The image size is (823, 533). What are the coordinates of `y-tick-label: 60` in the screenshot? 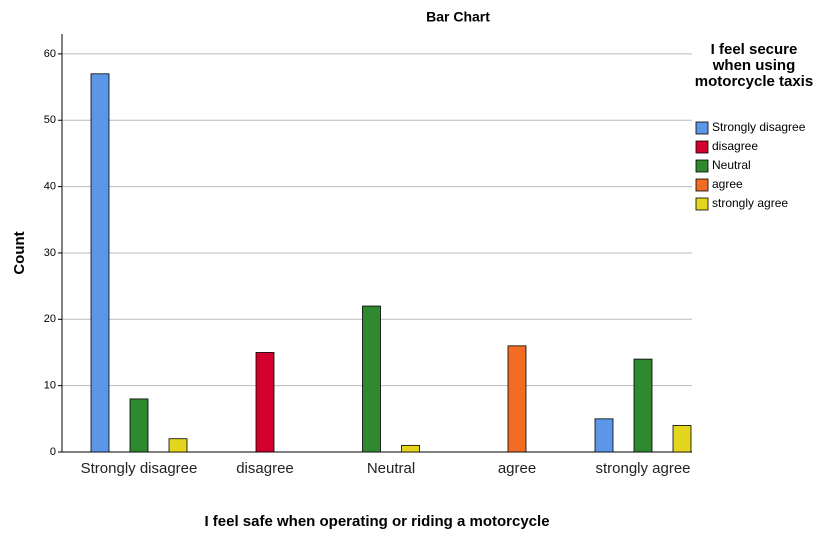 It's located at (50, 54).